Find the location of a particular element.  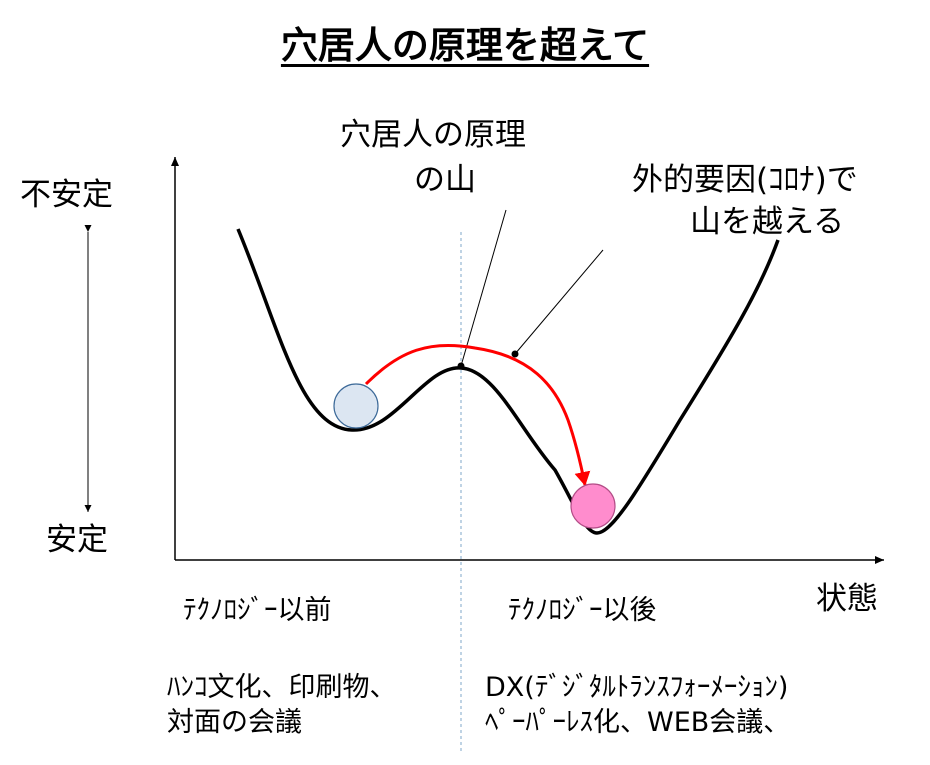

page-title: 穴居人の原理を超えて is located at coordinates (465, 45).